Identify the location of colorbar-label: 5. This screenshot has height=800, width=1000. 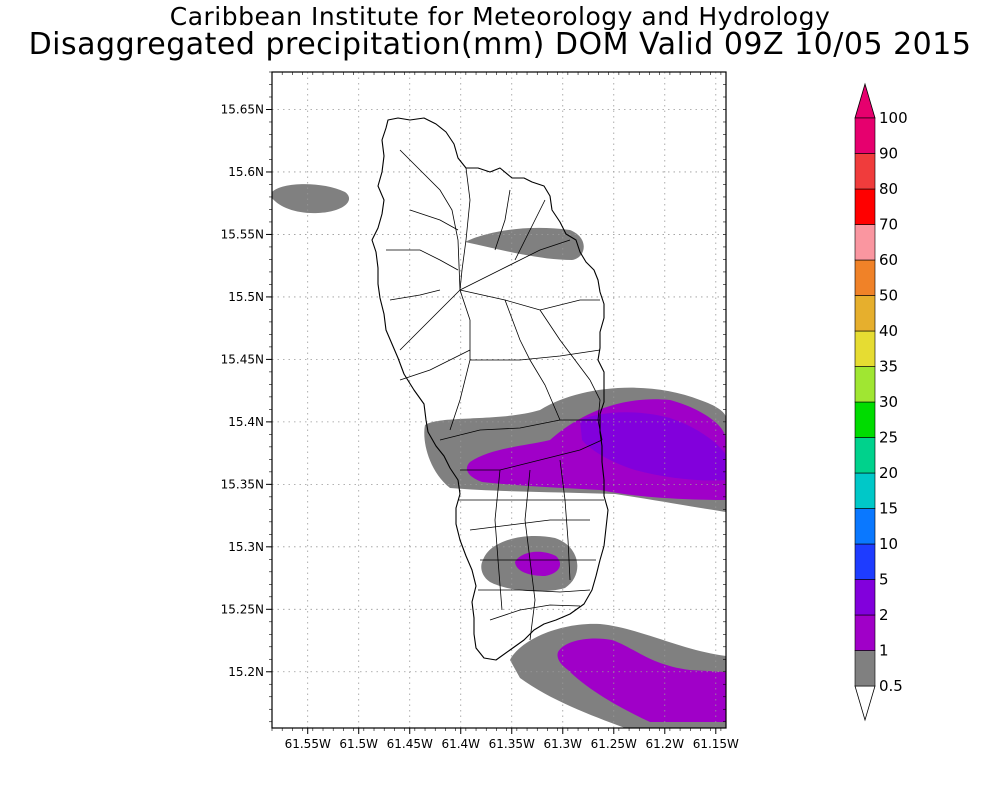
(884, 580).